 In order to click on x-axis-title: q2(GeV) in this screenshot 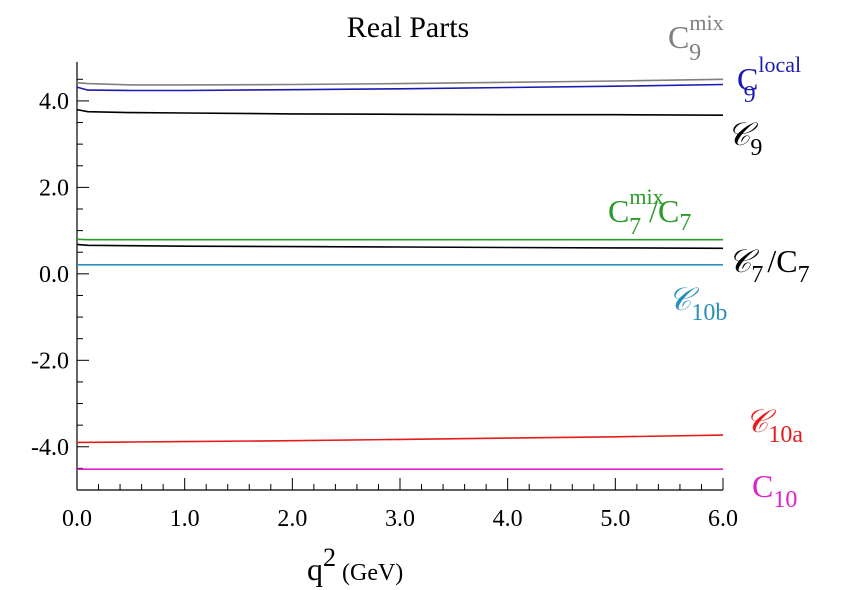, I will do `click(355, 565)`.